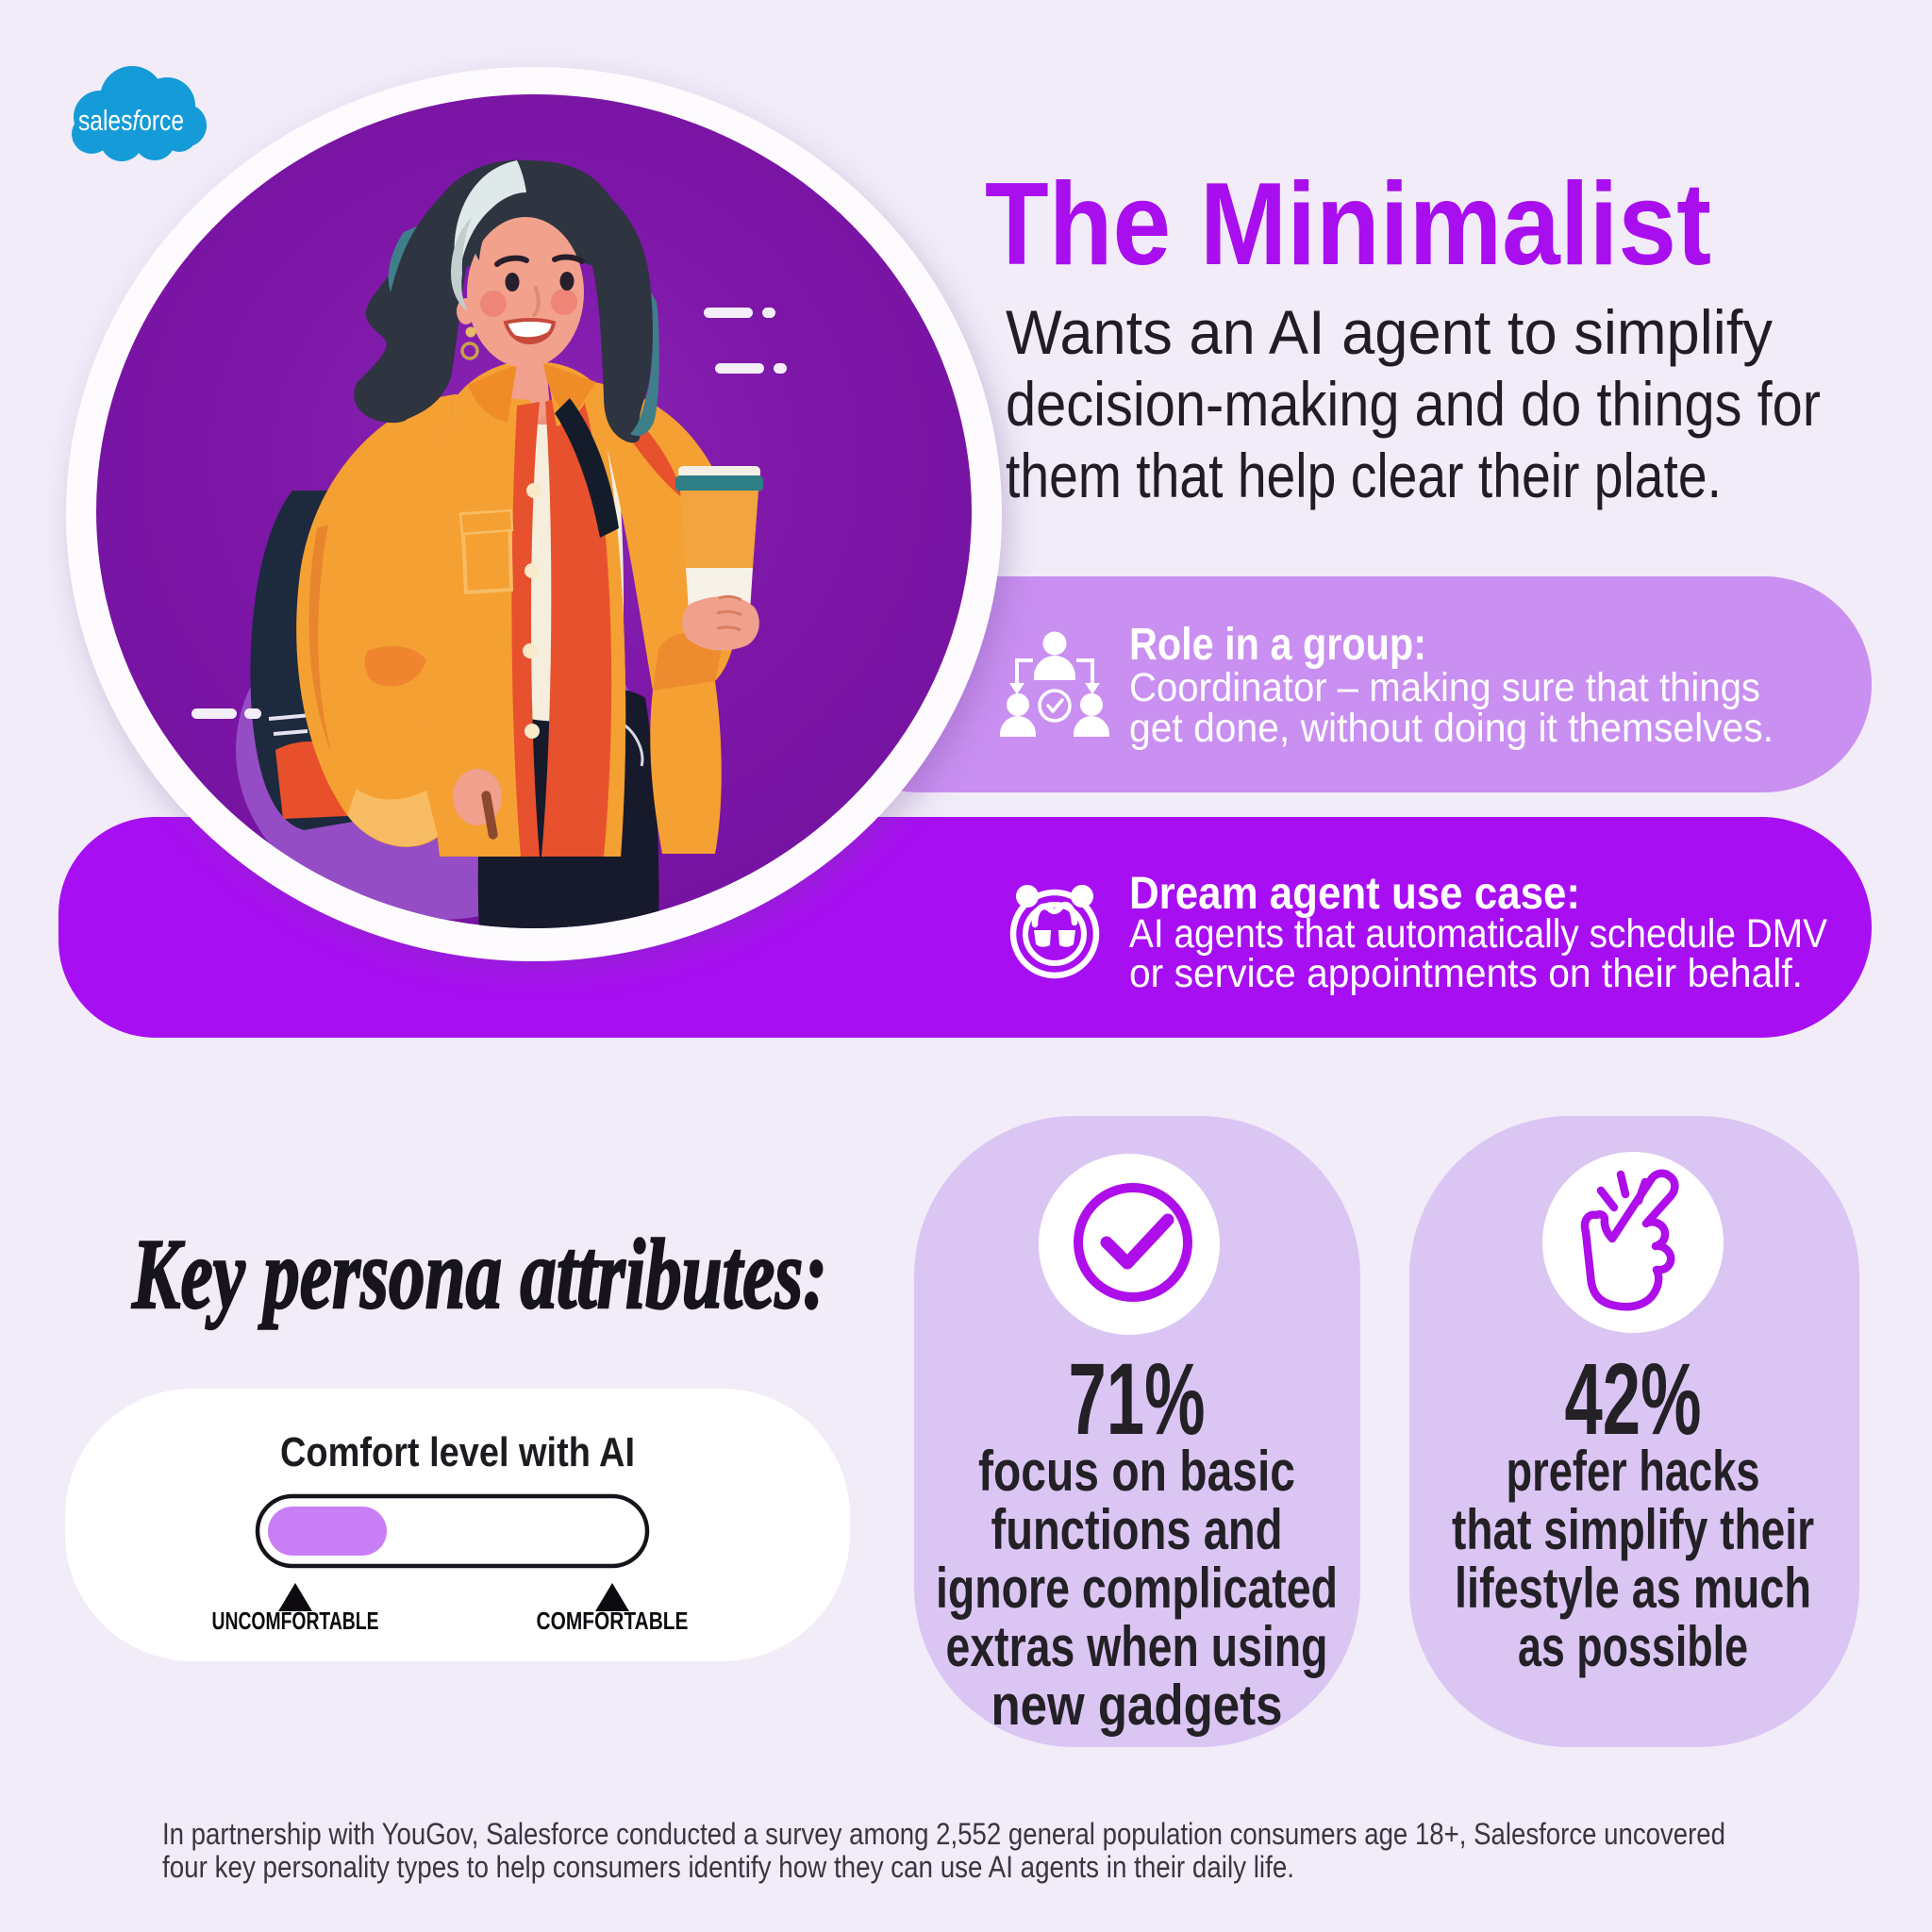 The height and width of the screenshot is (1932, 1932). I want to click on svg-text: Wants an AI agent to simplify, so click(1390, 332).